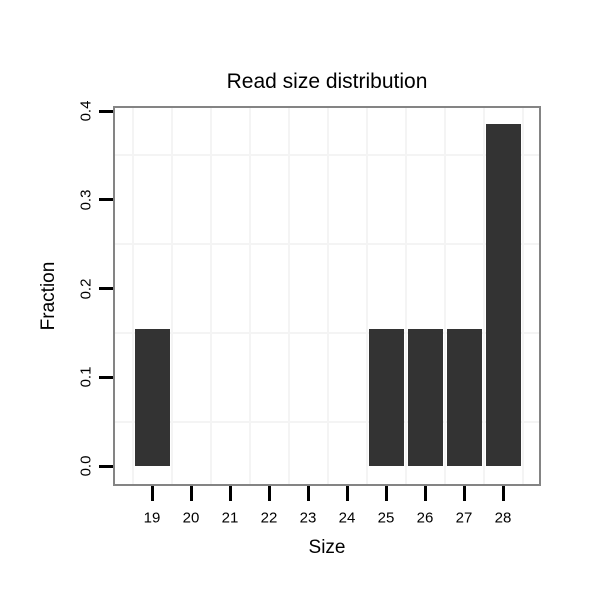 Image resolution: width=600 pixels, height=600 pixels. I want to click on x-tick-label: 19, so click(152, 518).